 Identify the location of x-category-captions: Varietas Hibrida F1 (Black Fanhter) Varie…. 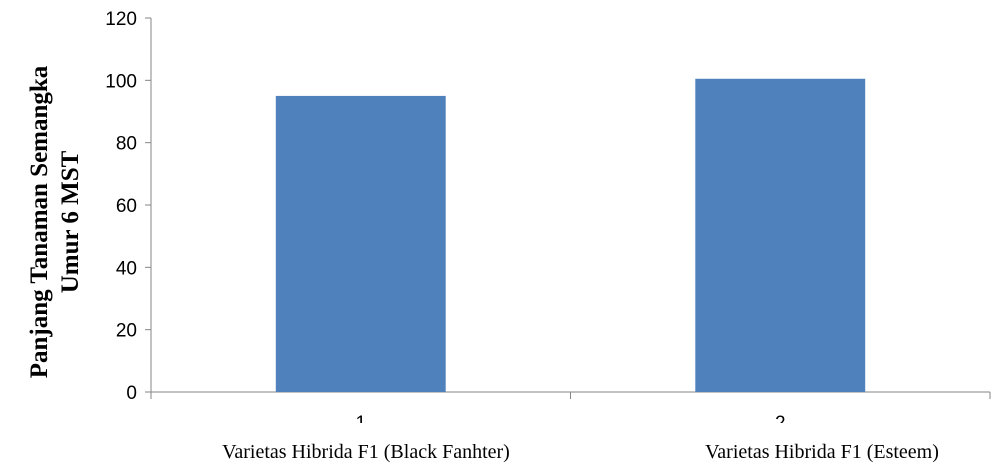
(578, 445).